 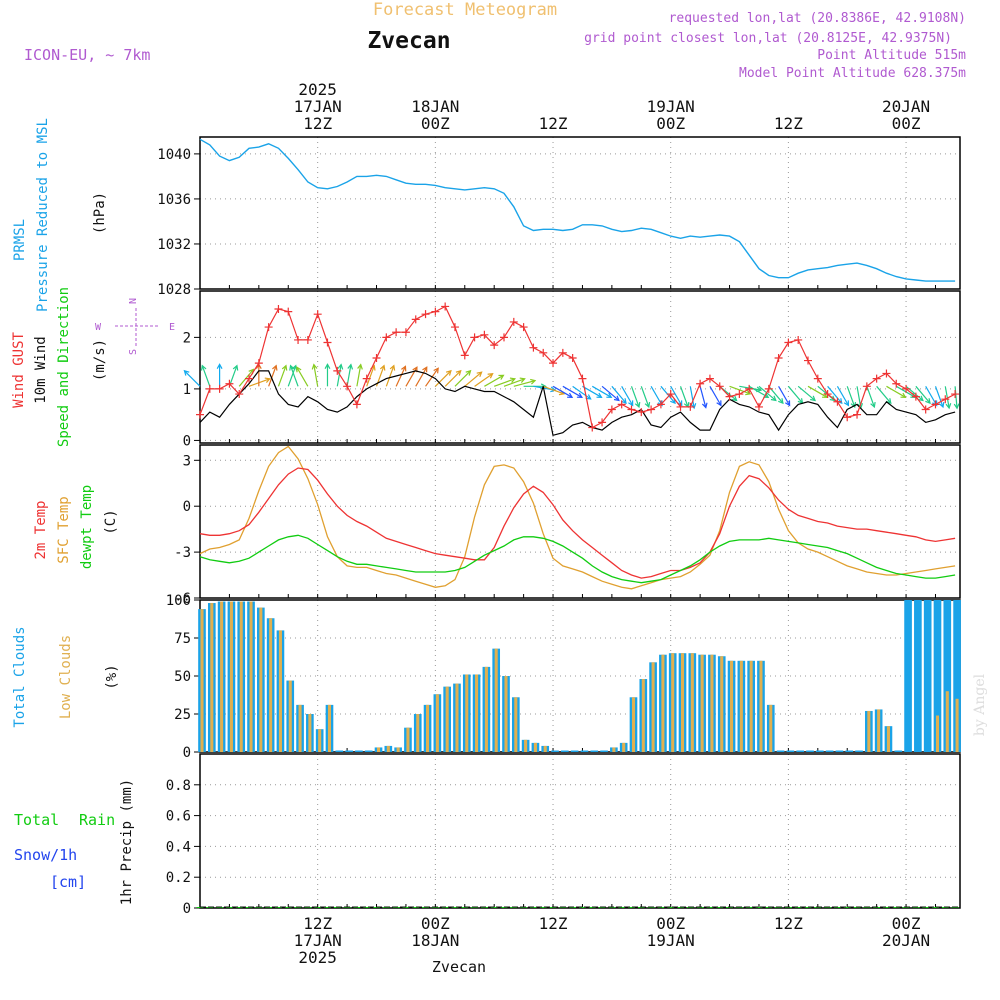 I want to click on snow-label: Snow/1h, so click(x=45, y=855).